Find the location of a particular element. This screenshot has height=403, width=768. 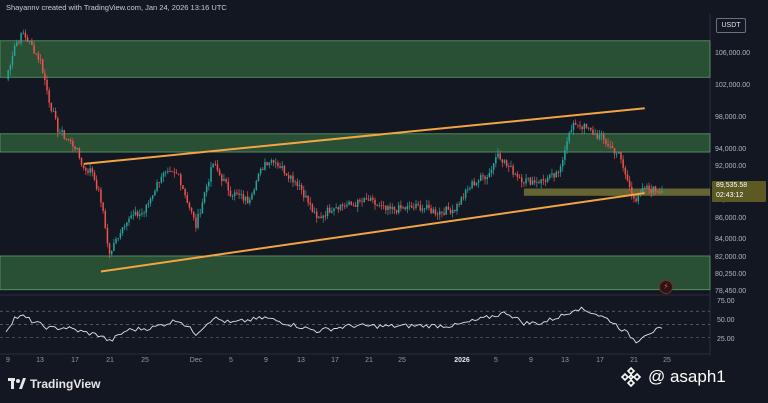

date-tick-label: 17 is located at coordinates (335, 360).